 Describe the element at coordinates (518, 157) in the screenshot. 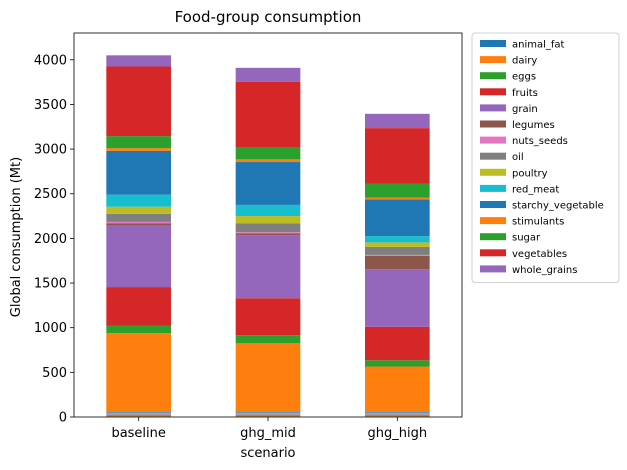

I see `legend-label-oil: oil` at that location.